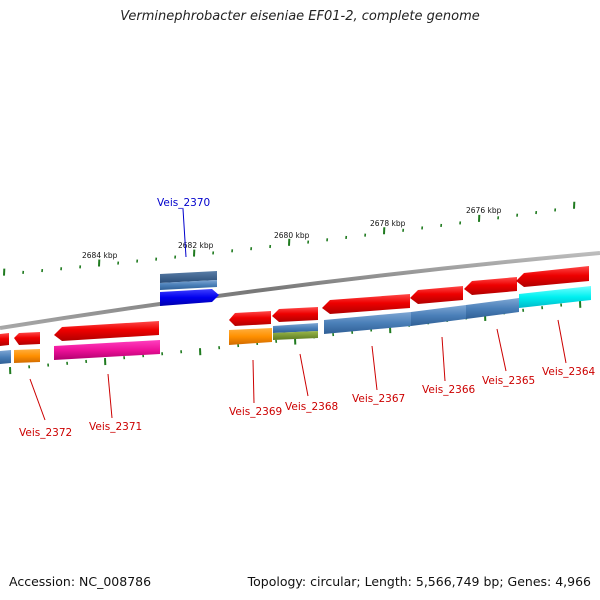 The width and height of the screenshot is (600, 600). I want to click on strand-forward, so click(294, 306).